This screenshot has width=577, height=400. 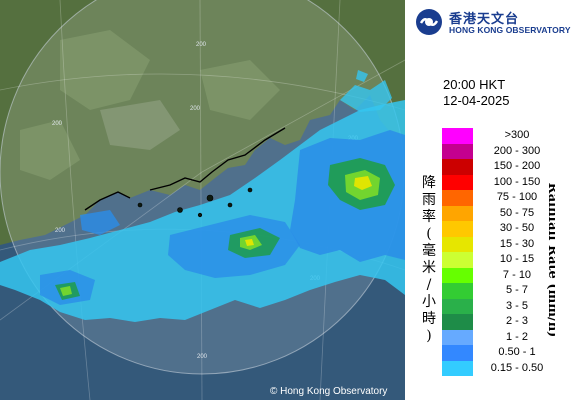 I want to click on legend-label: 7 - 10, so click(x=517, y=274).